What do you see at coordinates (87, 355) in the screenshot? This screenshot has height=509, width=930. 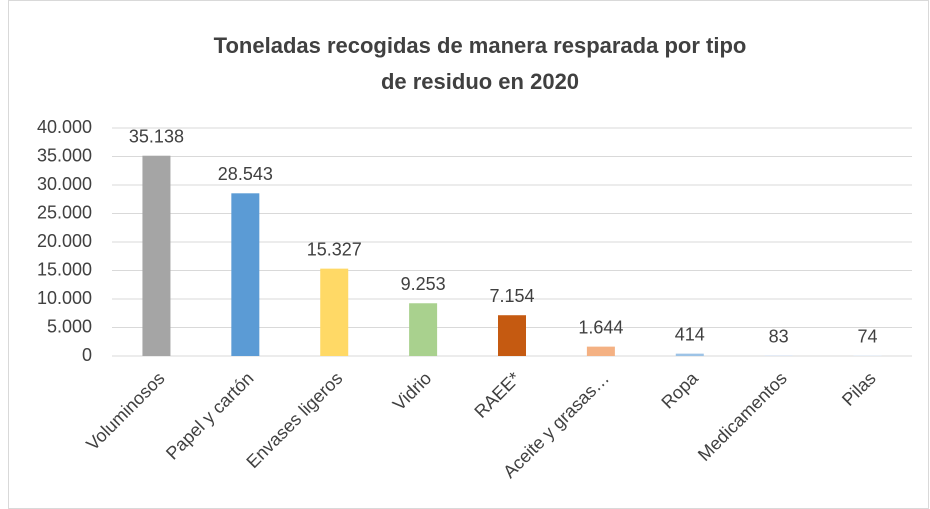 I see `y-tick-label: 0` at bounding box center [87, 355].